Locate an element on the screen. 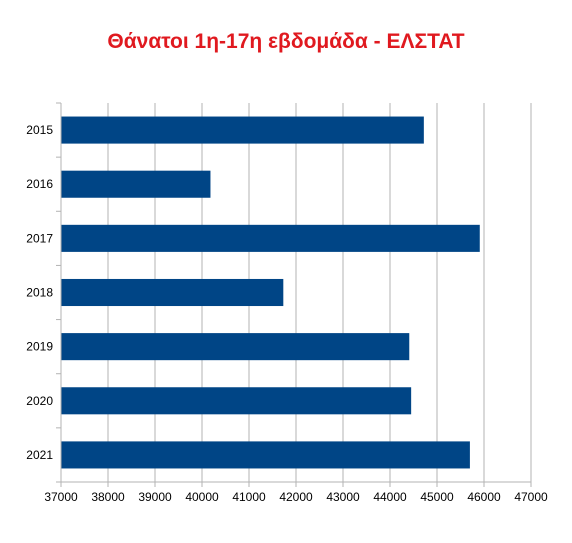  bar-2016 is located at coordinates (136, 184).